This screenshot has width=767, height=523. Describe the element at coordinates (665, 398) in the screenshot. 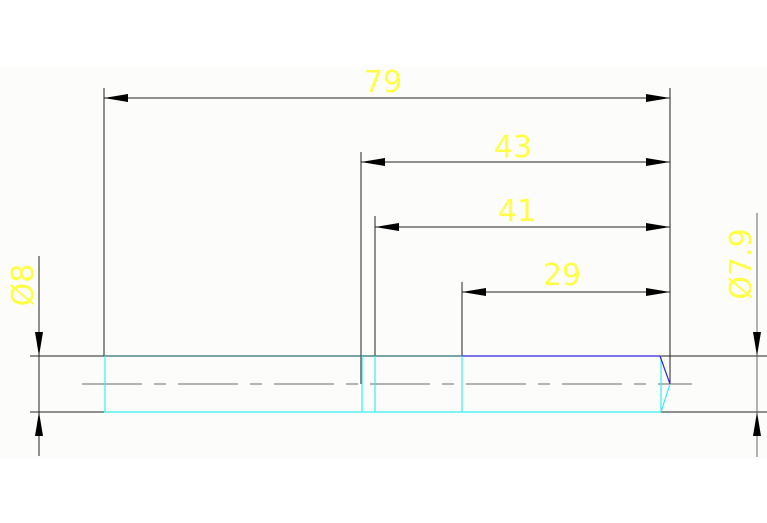

I see `chamfer-bottom` at that location.